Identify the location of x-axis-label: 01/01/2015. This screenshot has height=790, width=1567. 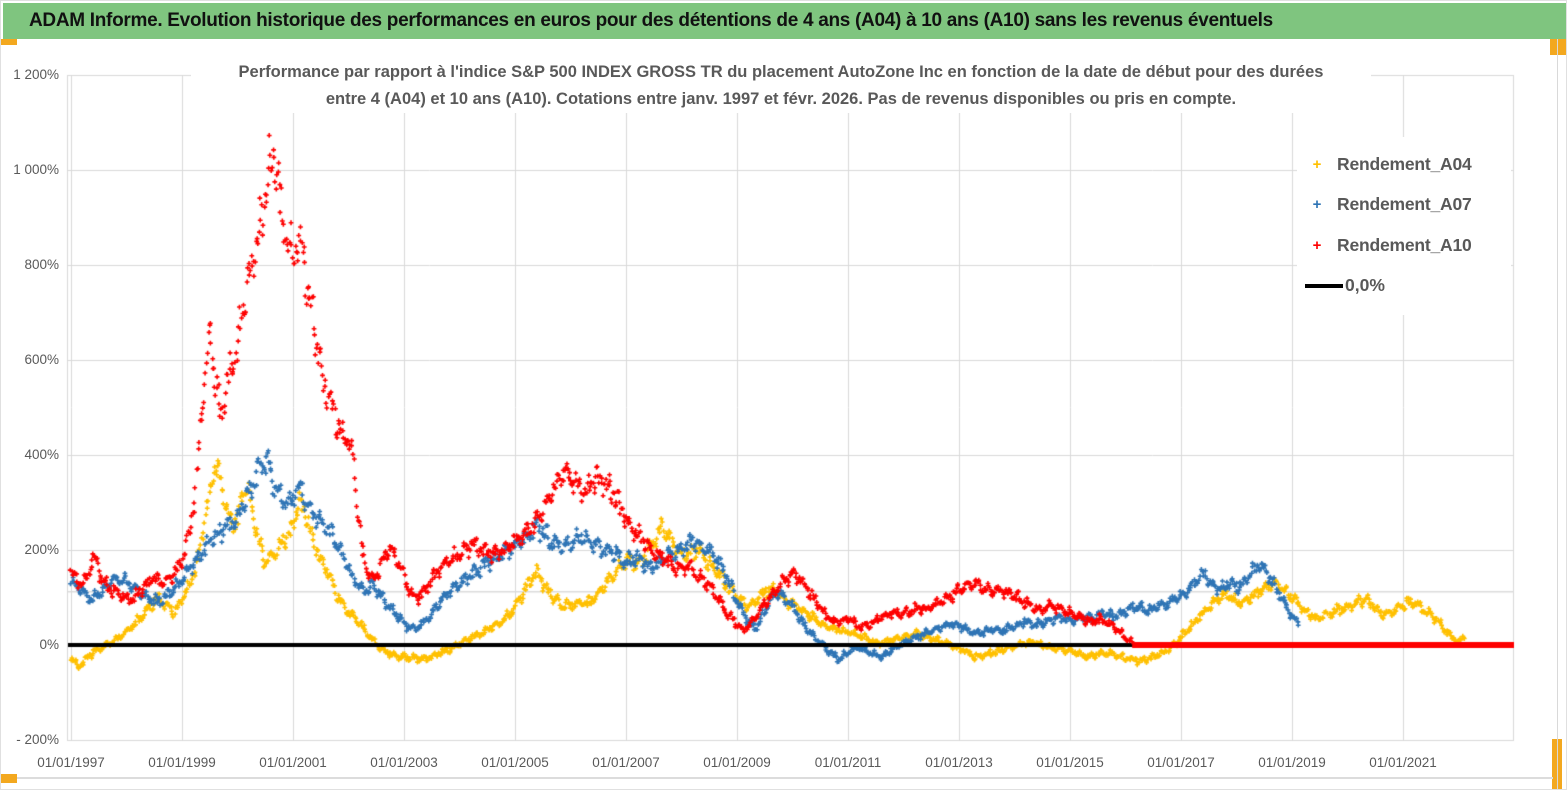
(1070, 762).